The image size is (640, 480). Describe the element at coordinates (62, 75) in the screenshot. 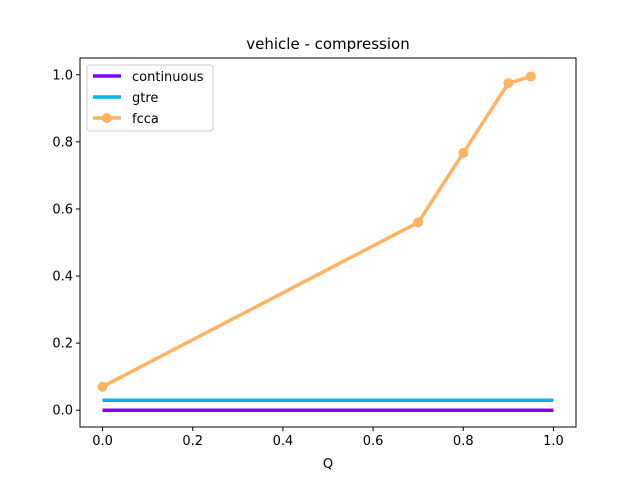

I see `y-tick-label: 1.0` at that location.